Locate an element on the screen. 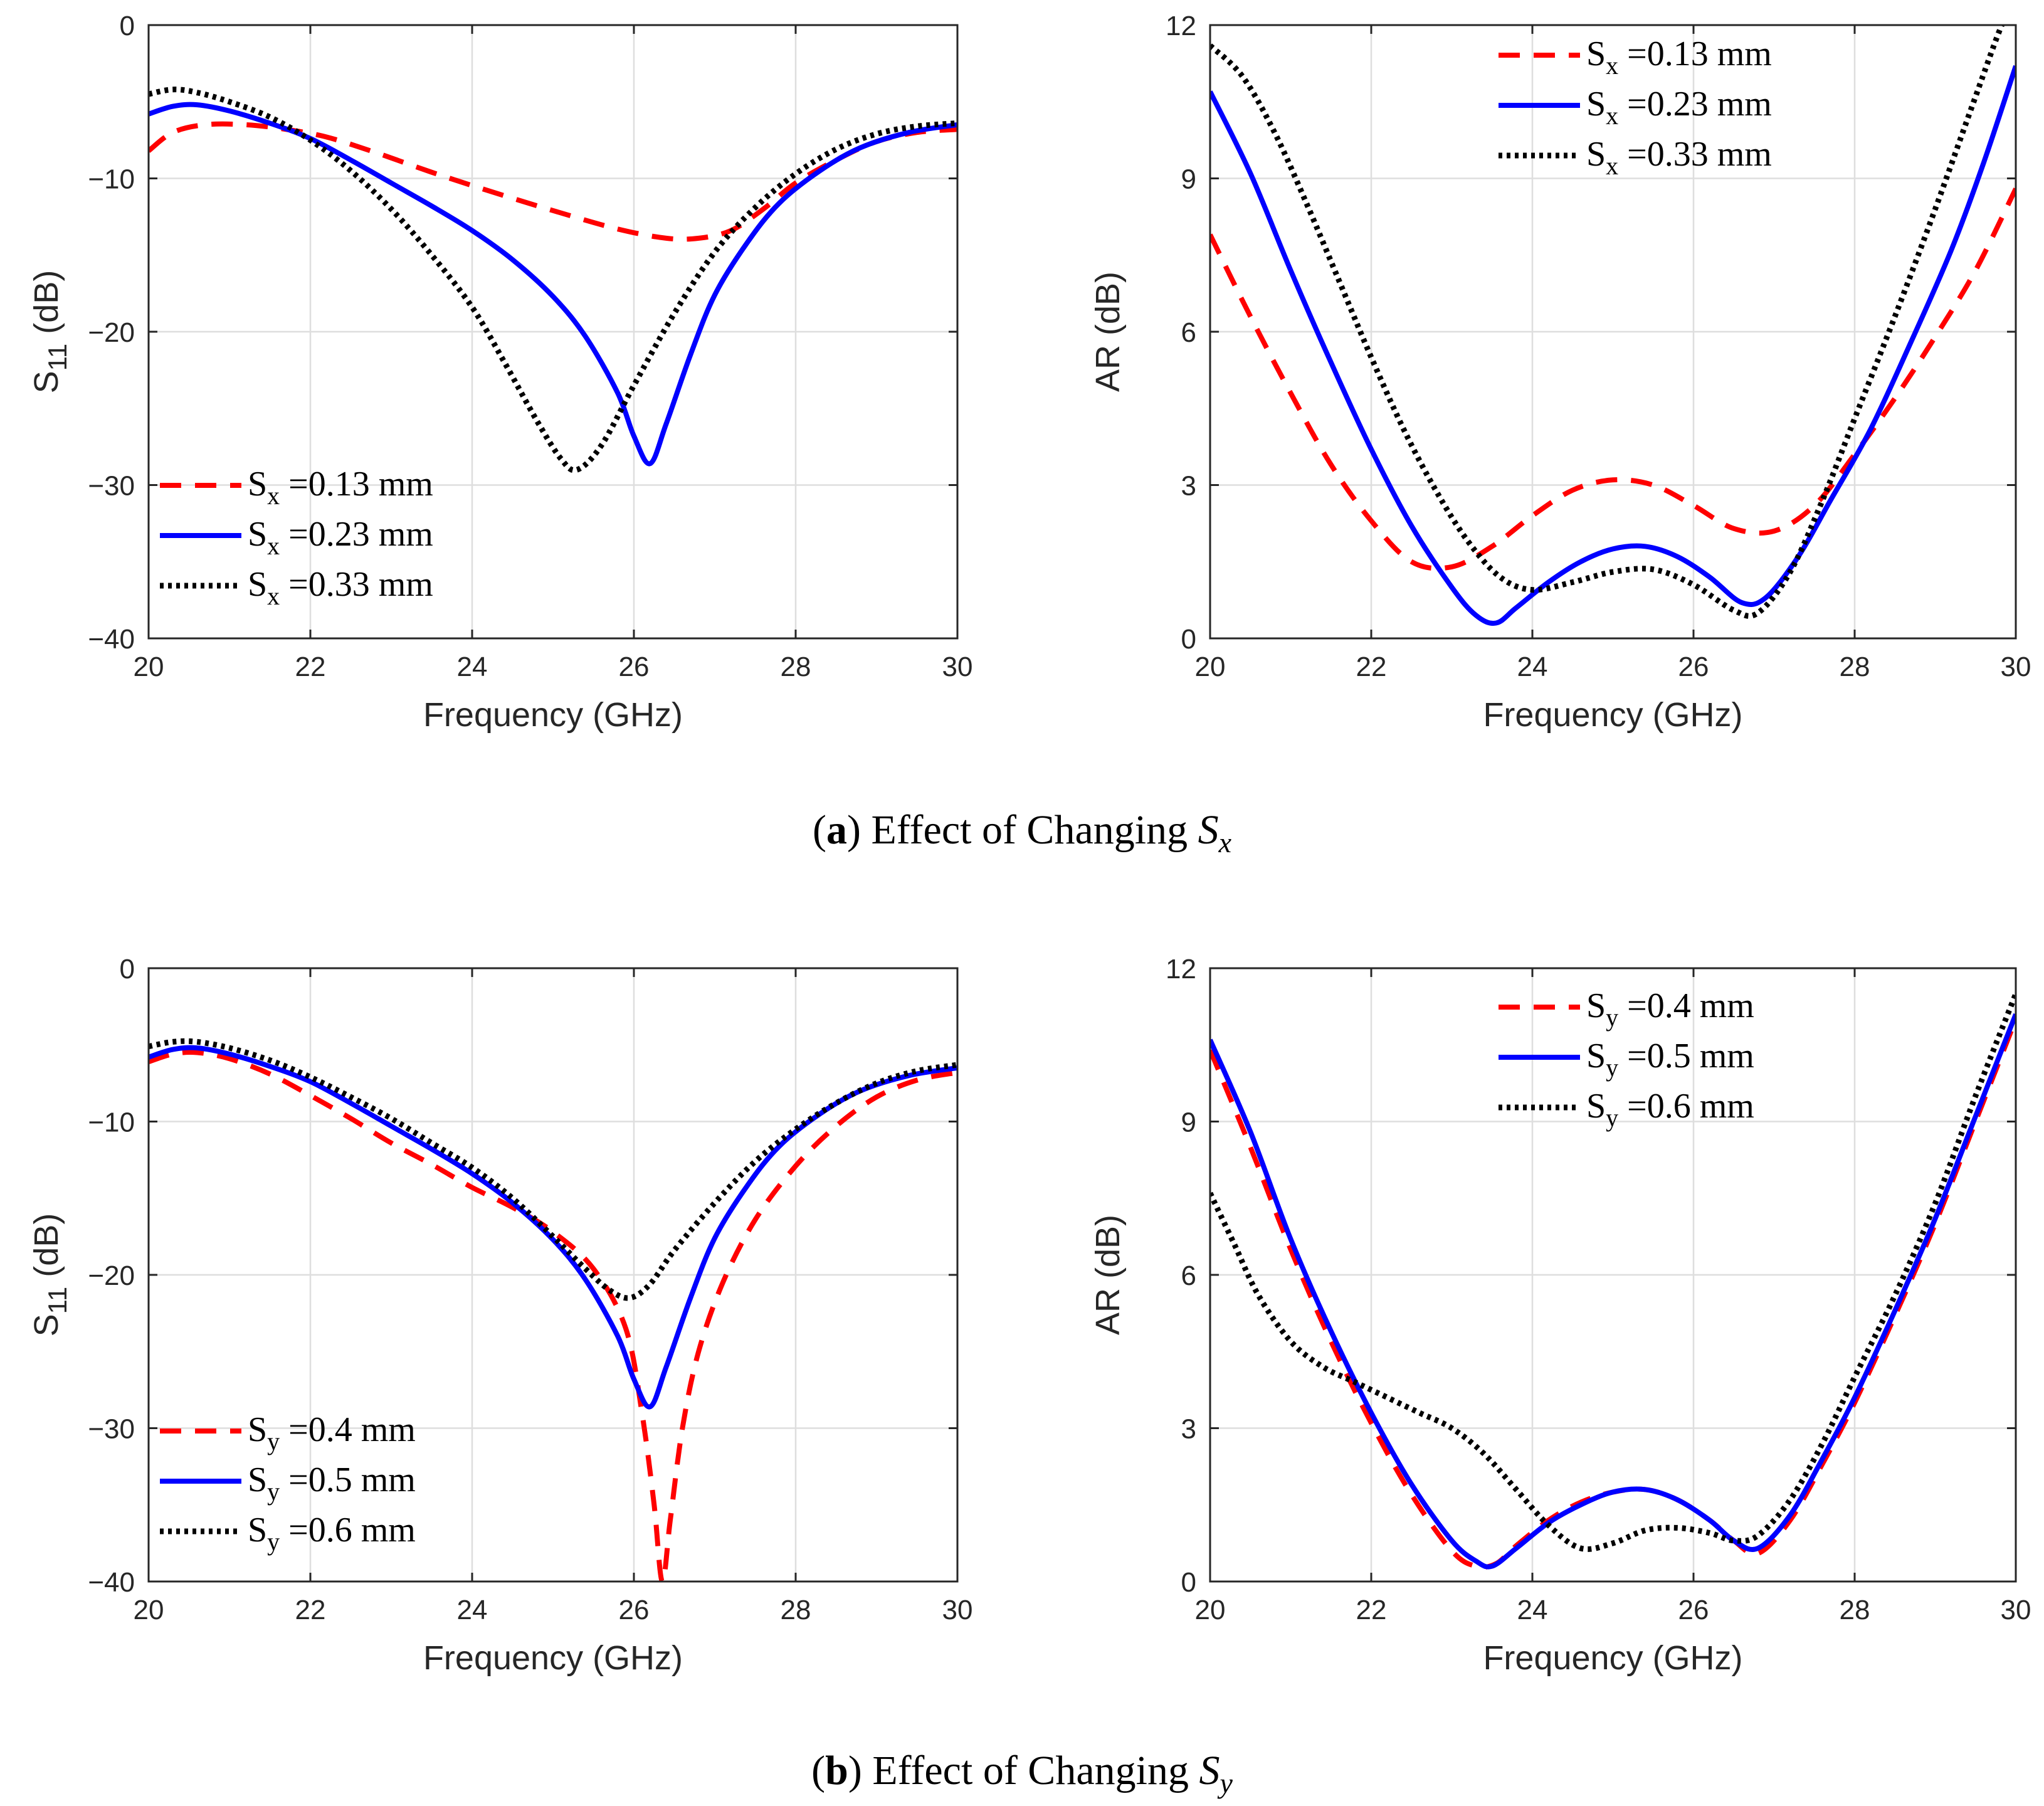 The width and height of the screenshot is (2044, 1806). caption-b: (b) Effect of Changing Sy is located at coordinates (1022, 1773).